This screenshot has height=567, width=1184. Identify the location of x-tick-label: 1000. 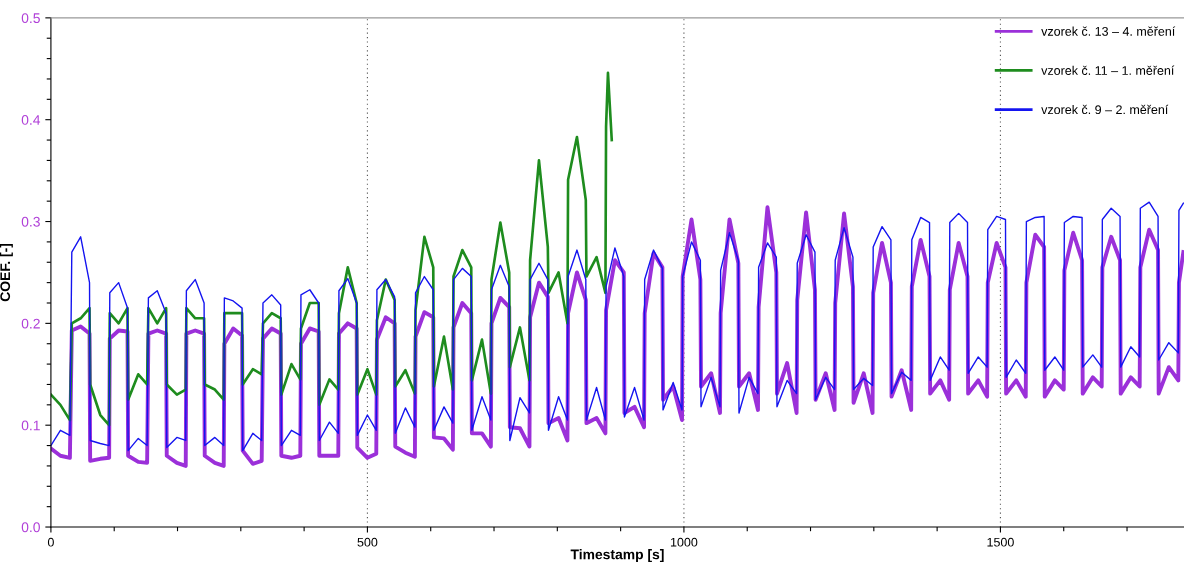
(684, 542).